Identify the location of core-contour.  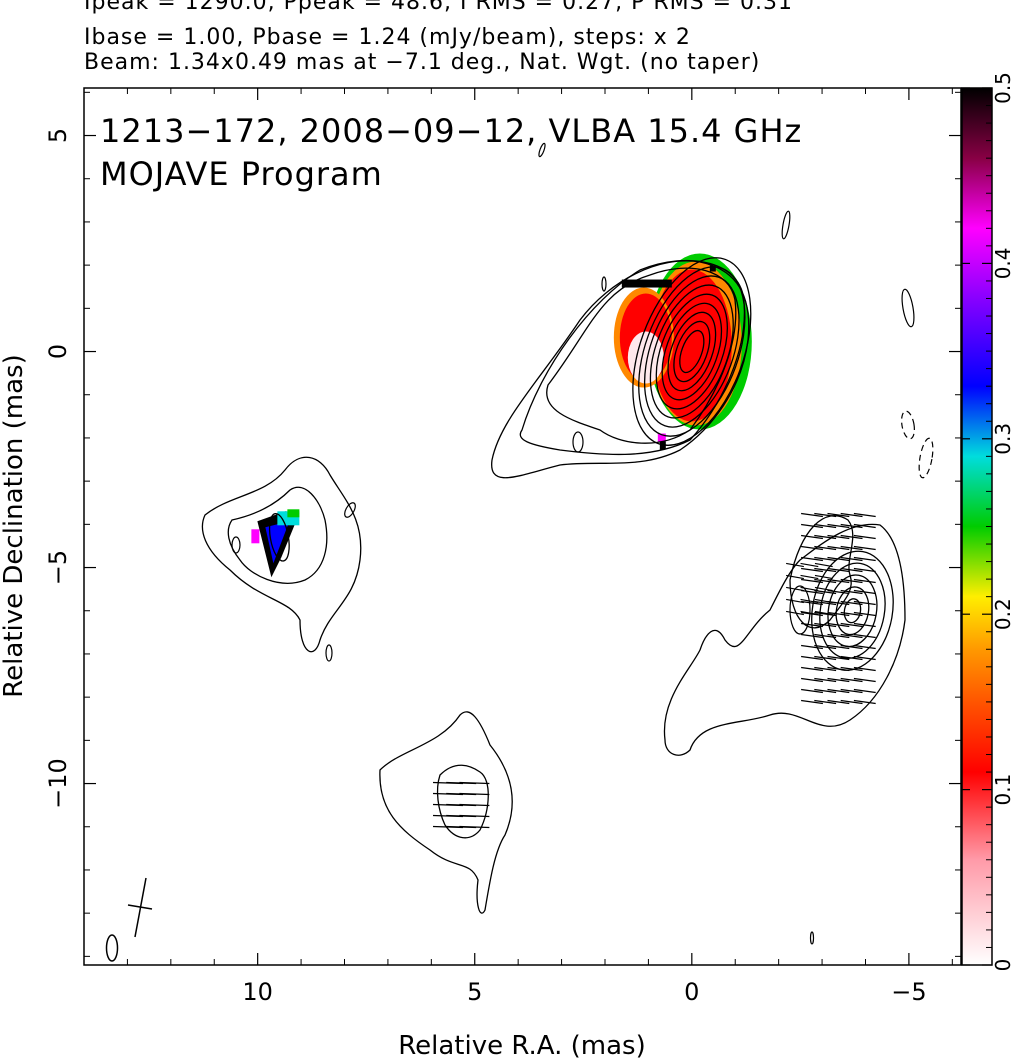
(692, 351).